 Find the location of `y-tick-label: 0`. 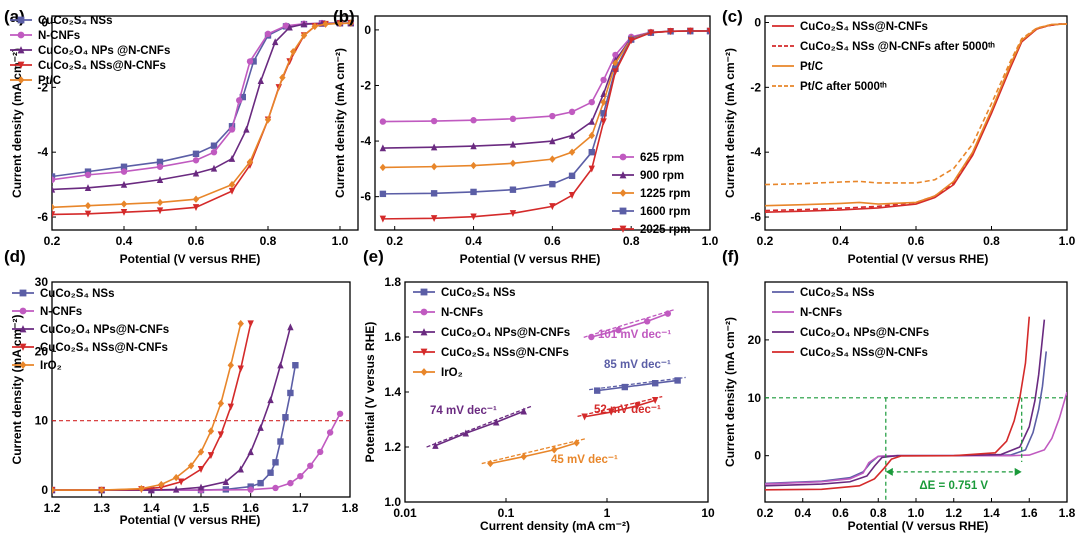

y-tick-label: 0 is located at coordinates (757, 456).